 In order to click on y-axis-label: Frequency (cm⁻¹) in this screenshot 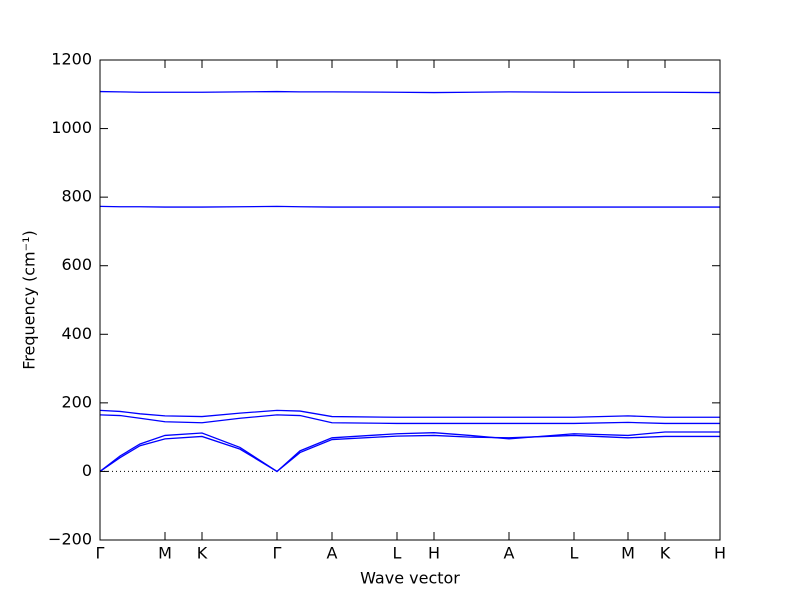, I will do `click(29, 299)`.